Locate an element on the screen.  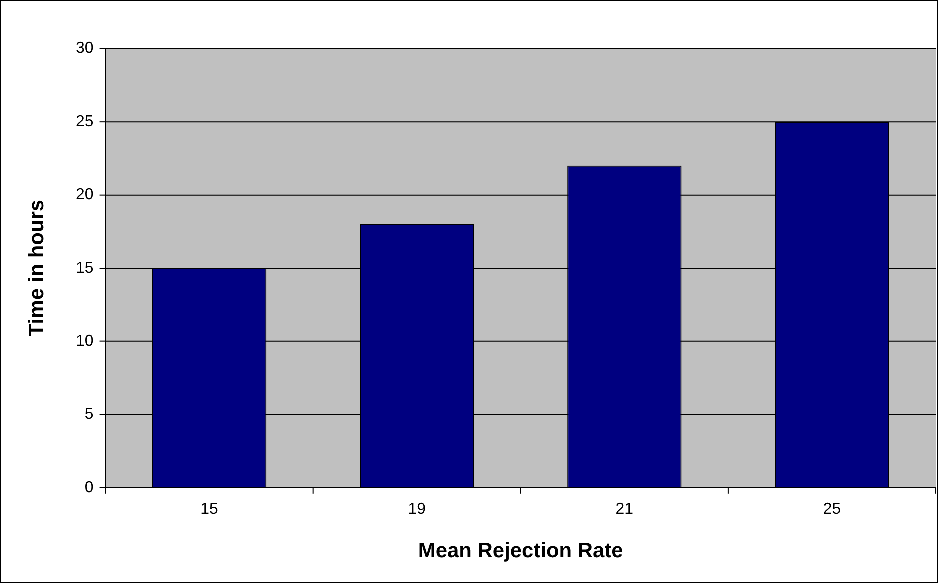
x-tick-label: 25 is located at coordinates (832, 509).